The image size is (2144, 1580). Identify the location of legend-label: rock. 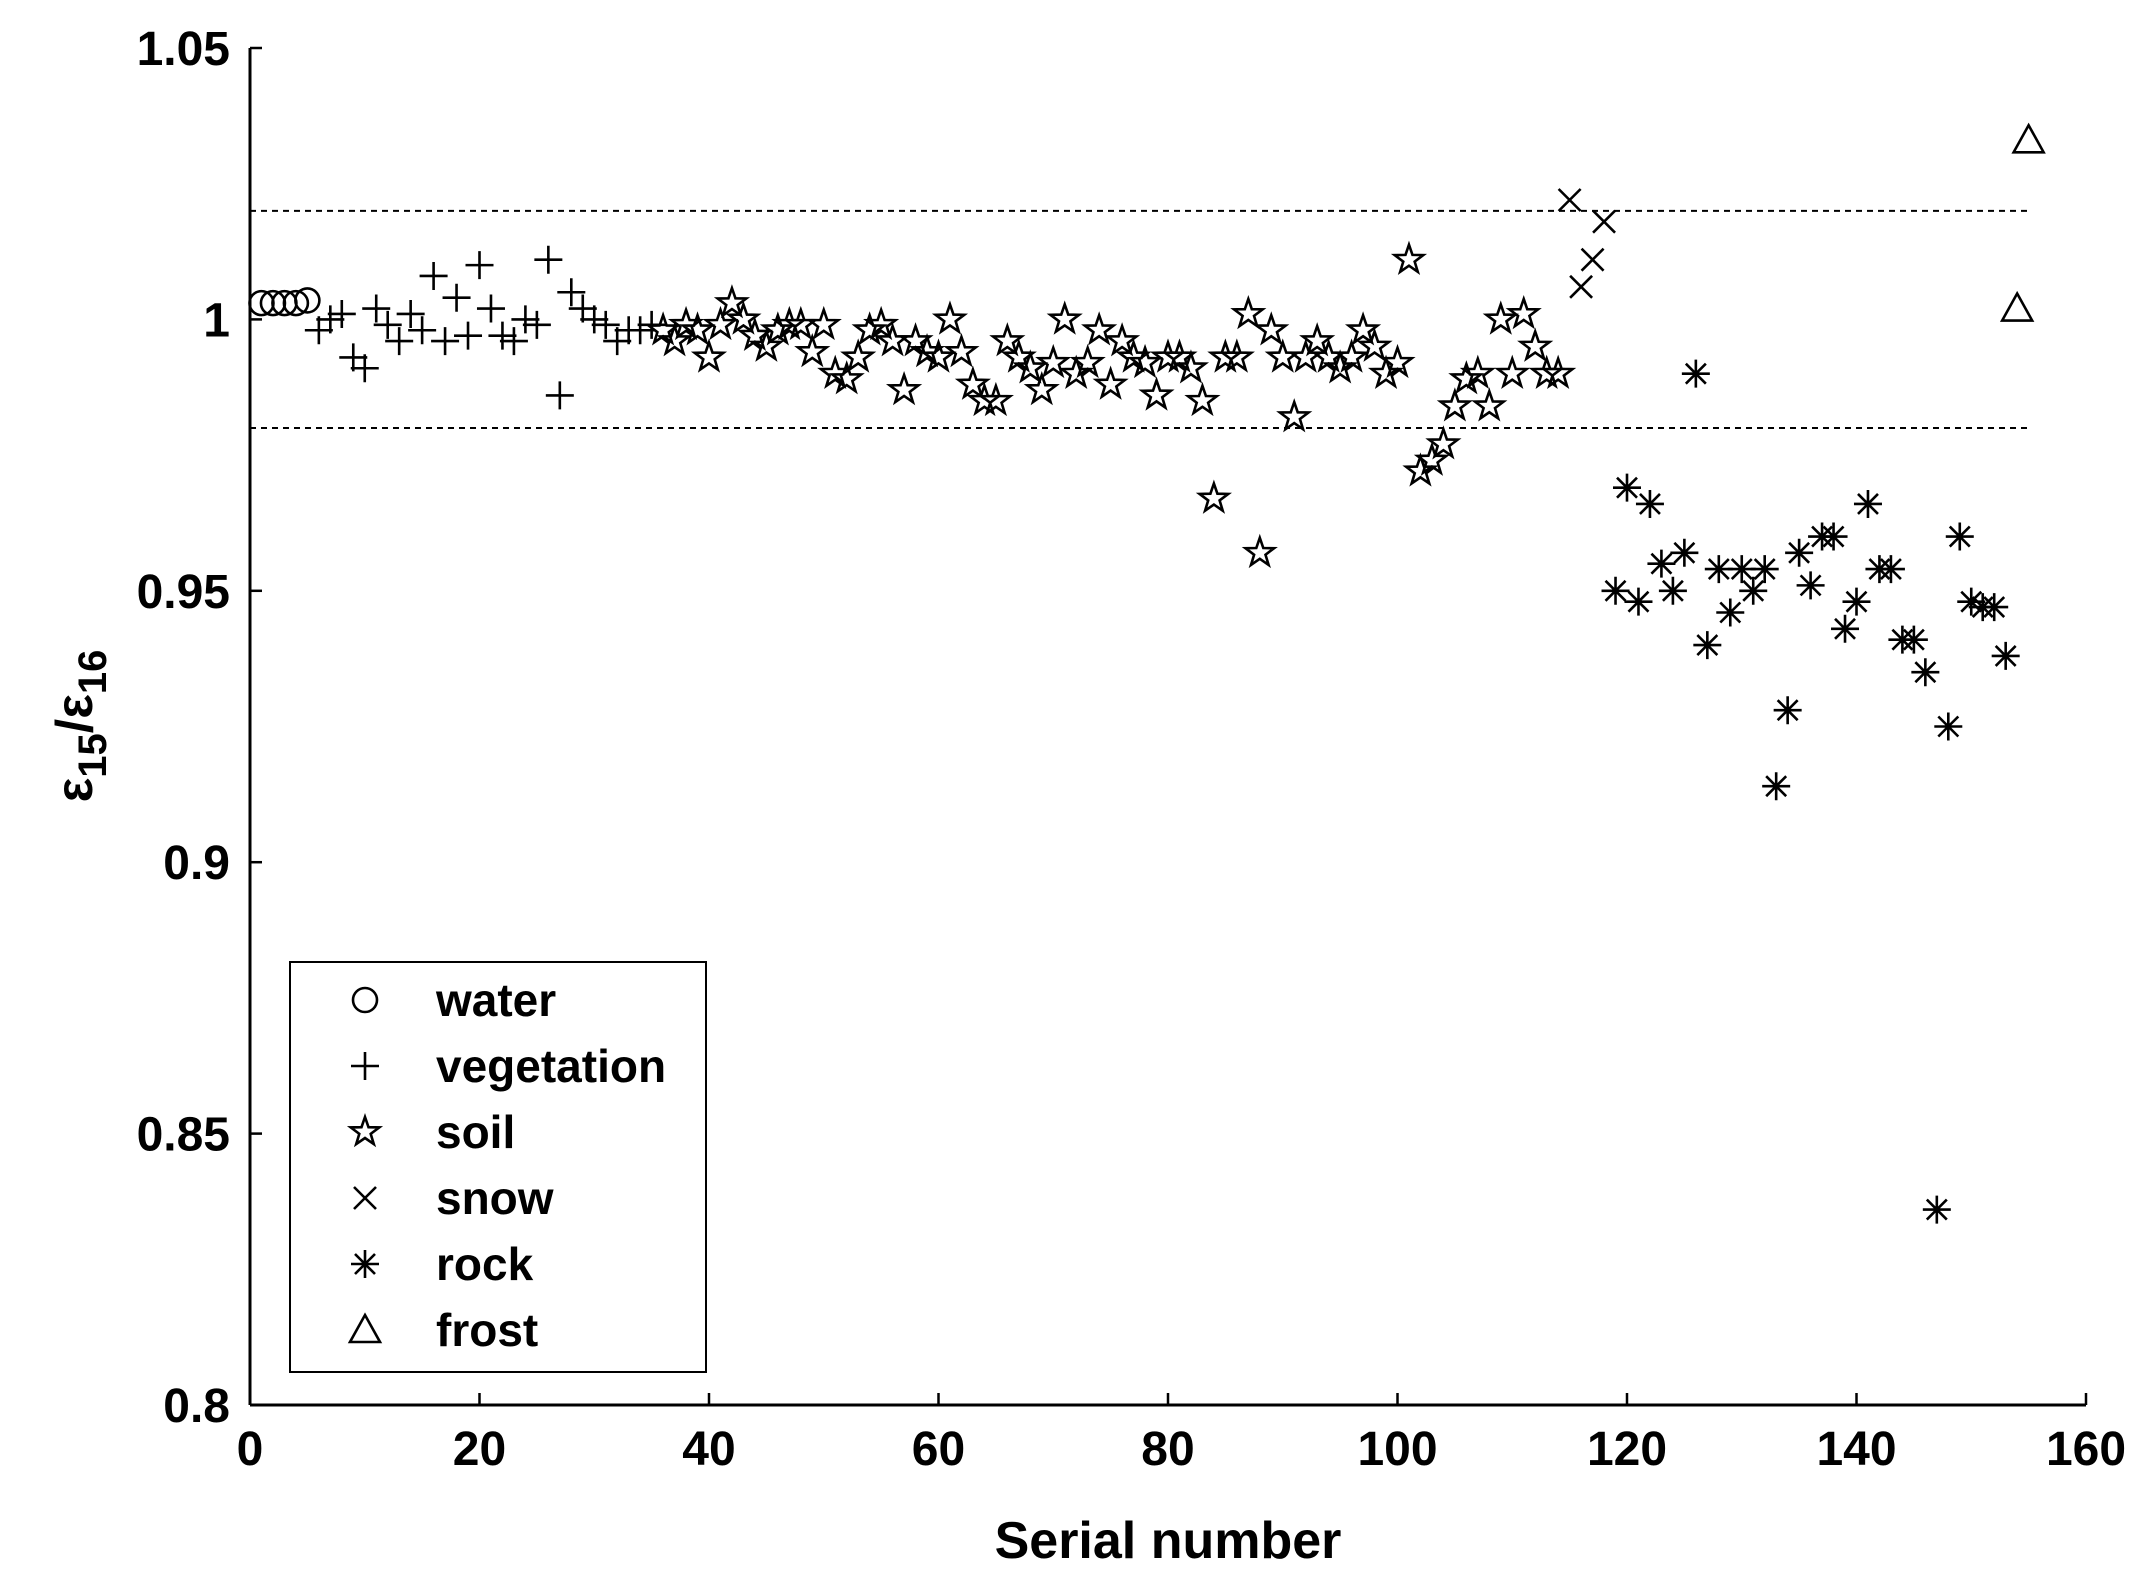
(485, 1264).